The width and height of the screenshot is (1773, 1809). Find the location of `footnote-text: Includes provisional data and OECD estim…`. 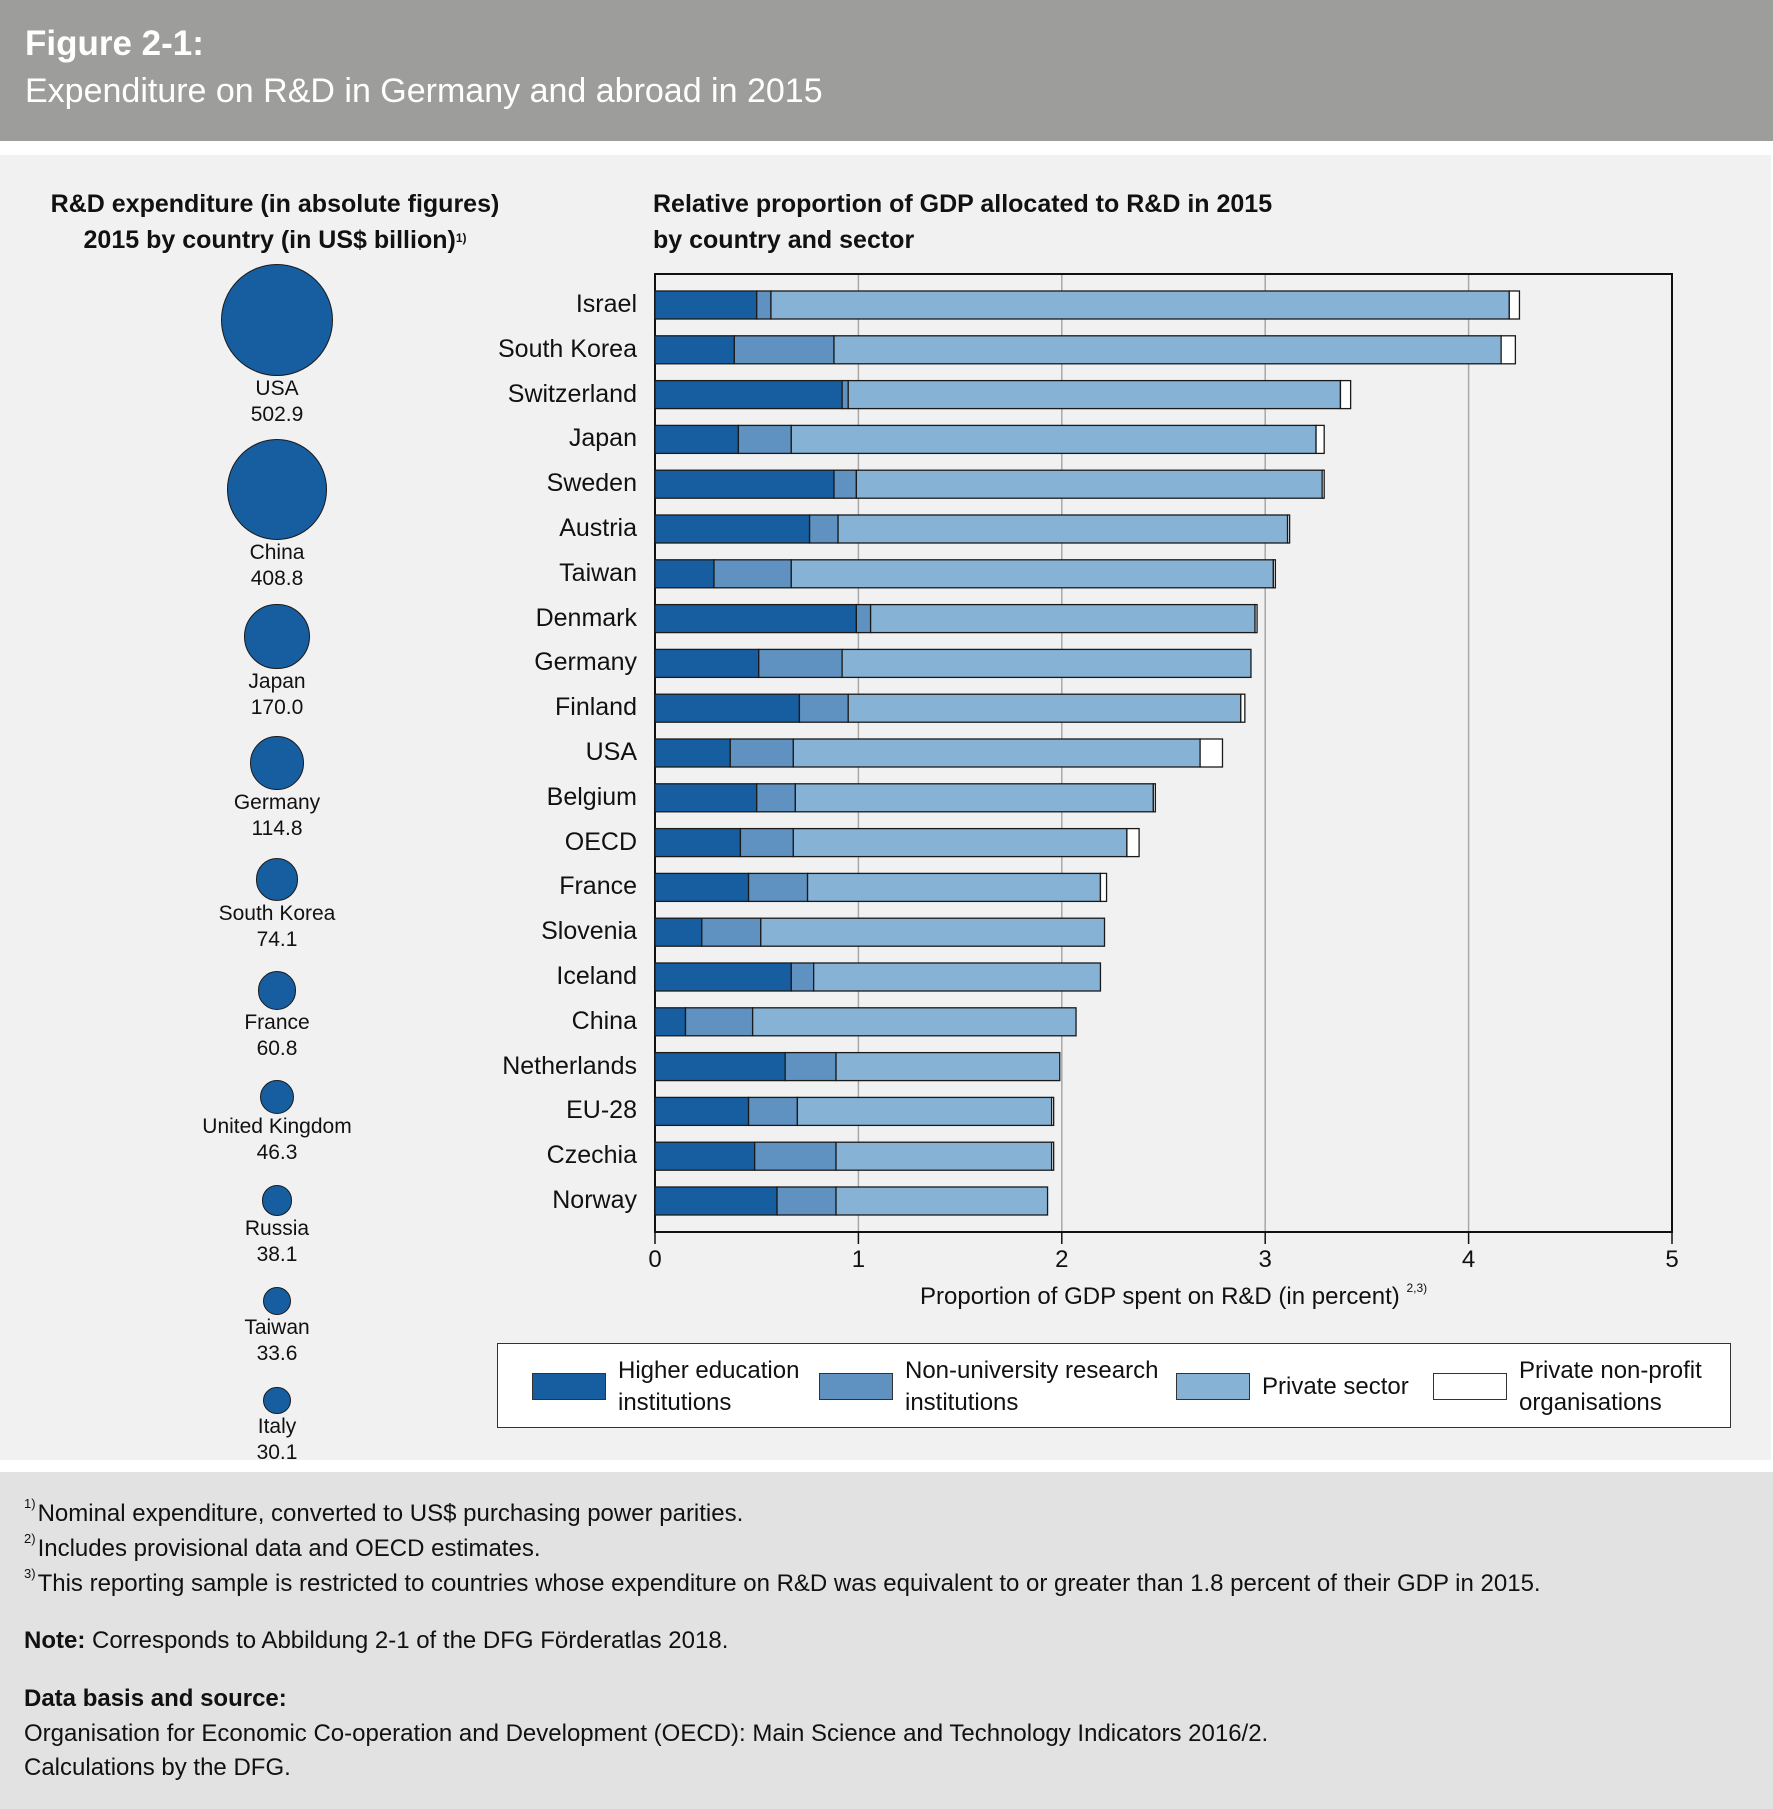

footnote-text: Includes provisional data and OECD estim… is located at coordinates (289, 1548).